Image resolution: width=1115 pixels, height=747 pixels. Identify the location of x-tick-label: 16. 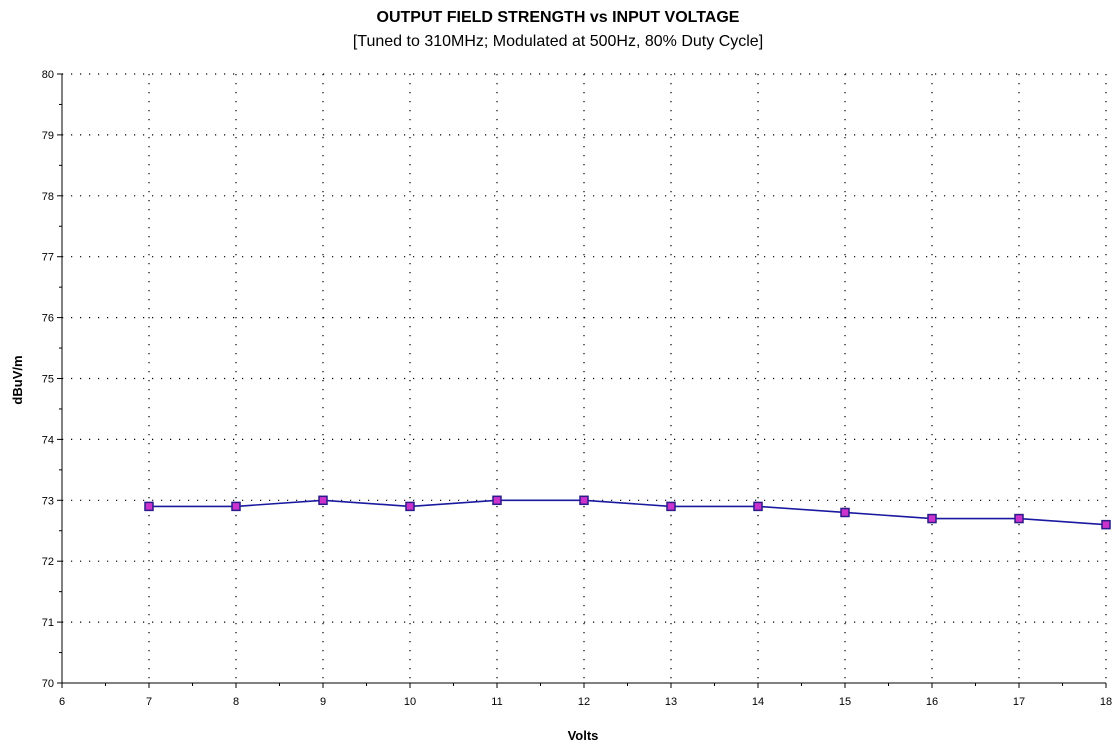
(932, 702).